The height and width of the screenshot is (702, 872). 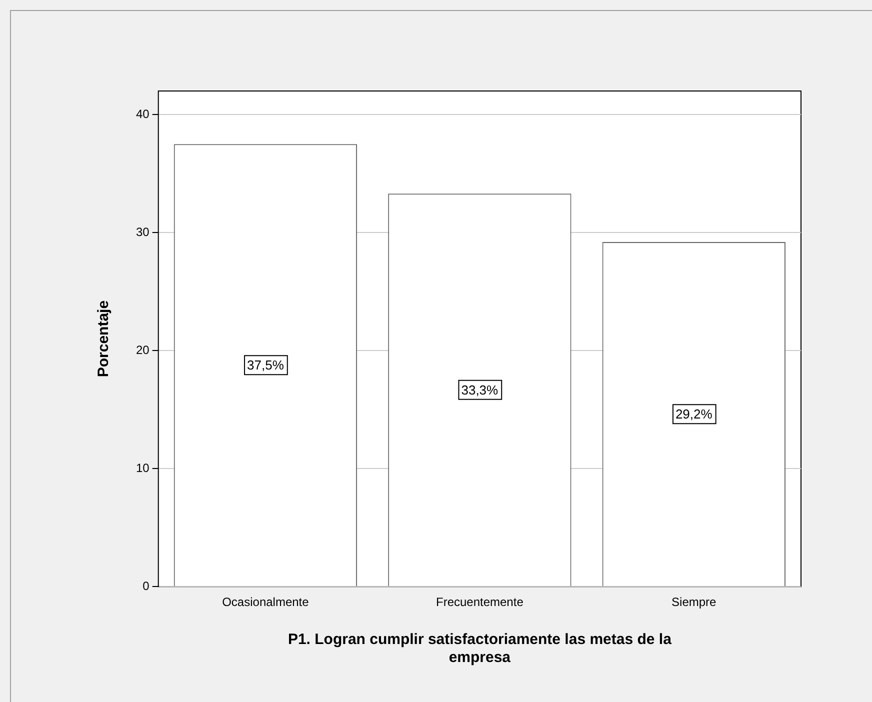 I want to click on data-label: 37,5%, so click(x=265, y=365).